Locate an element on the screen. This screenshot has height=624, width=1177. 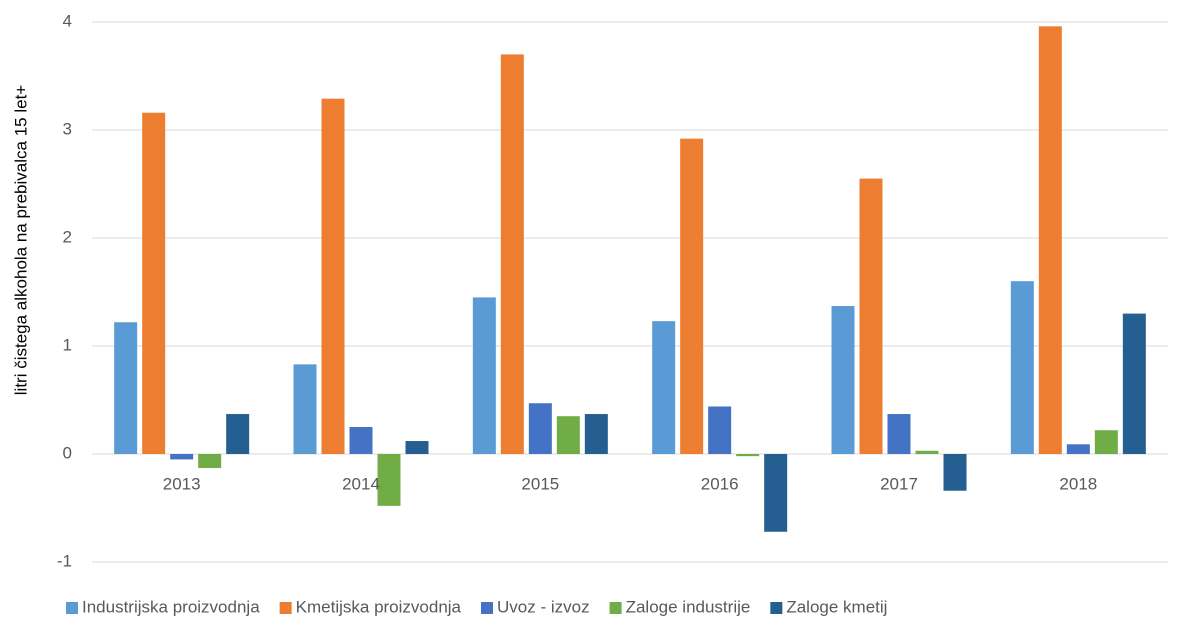
legend-label: Industrijska proizvodnja is located at coordinates (171, 606).